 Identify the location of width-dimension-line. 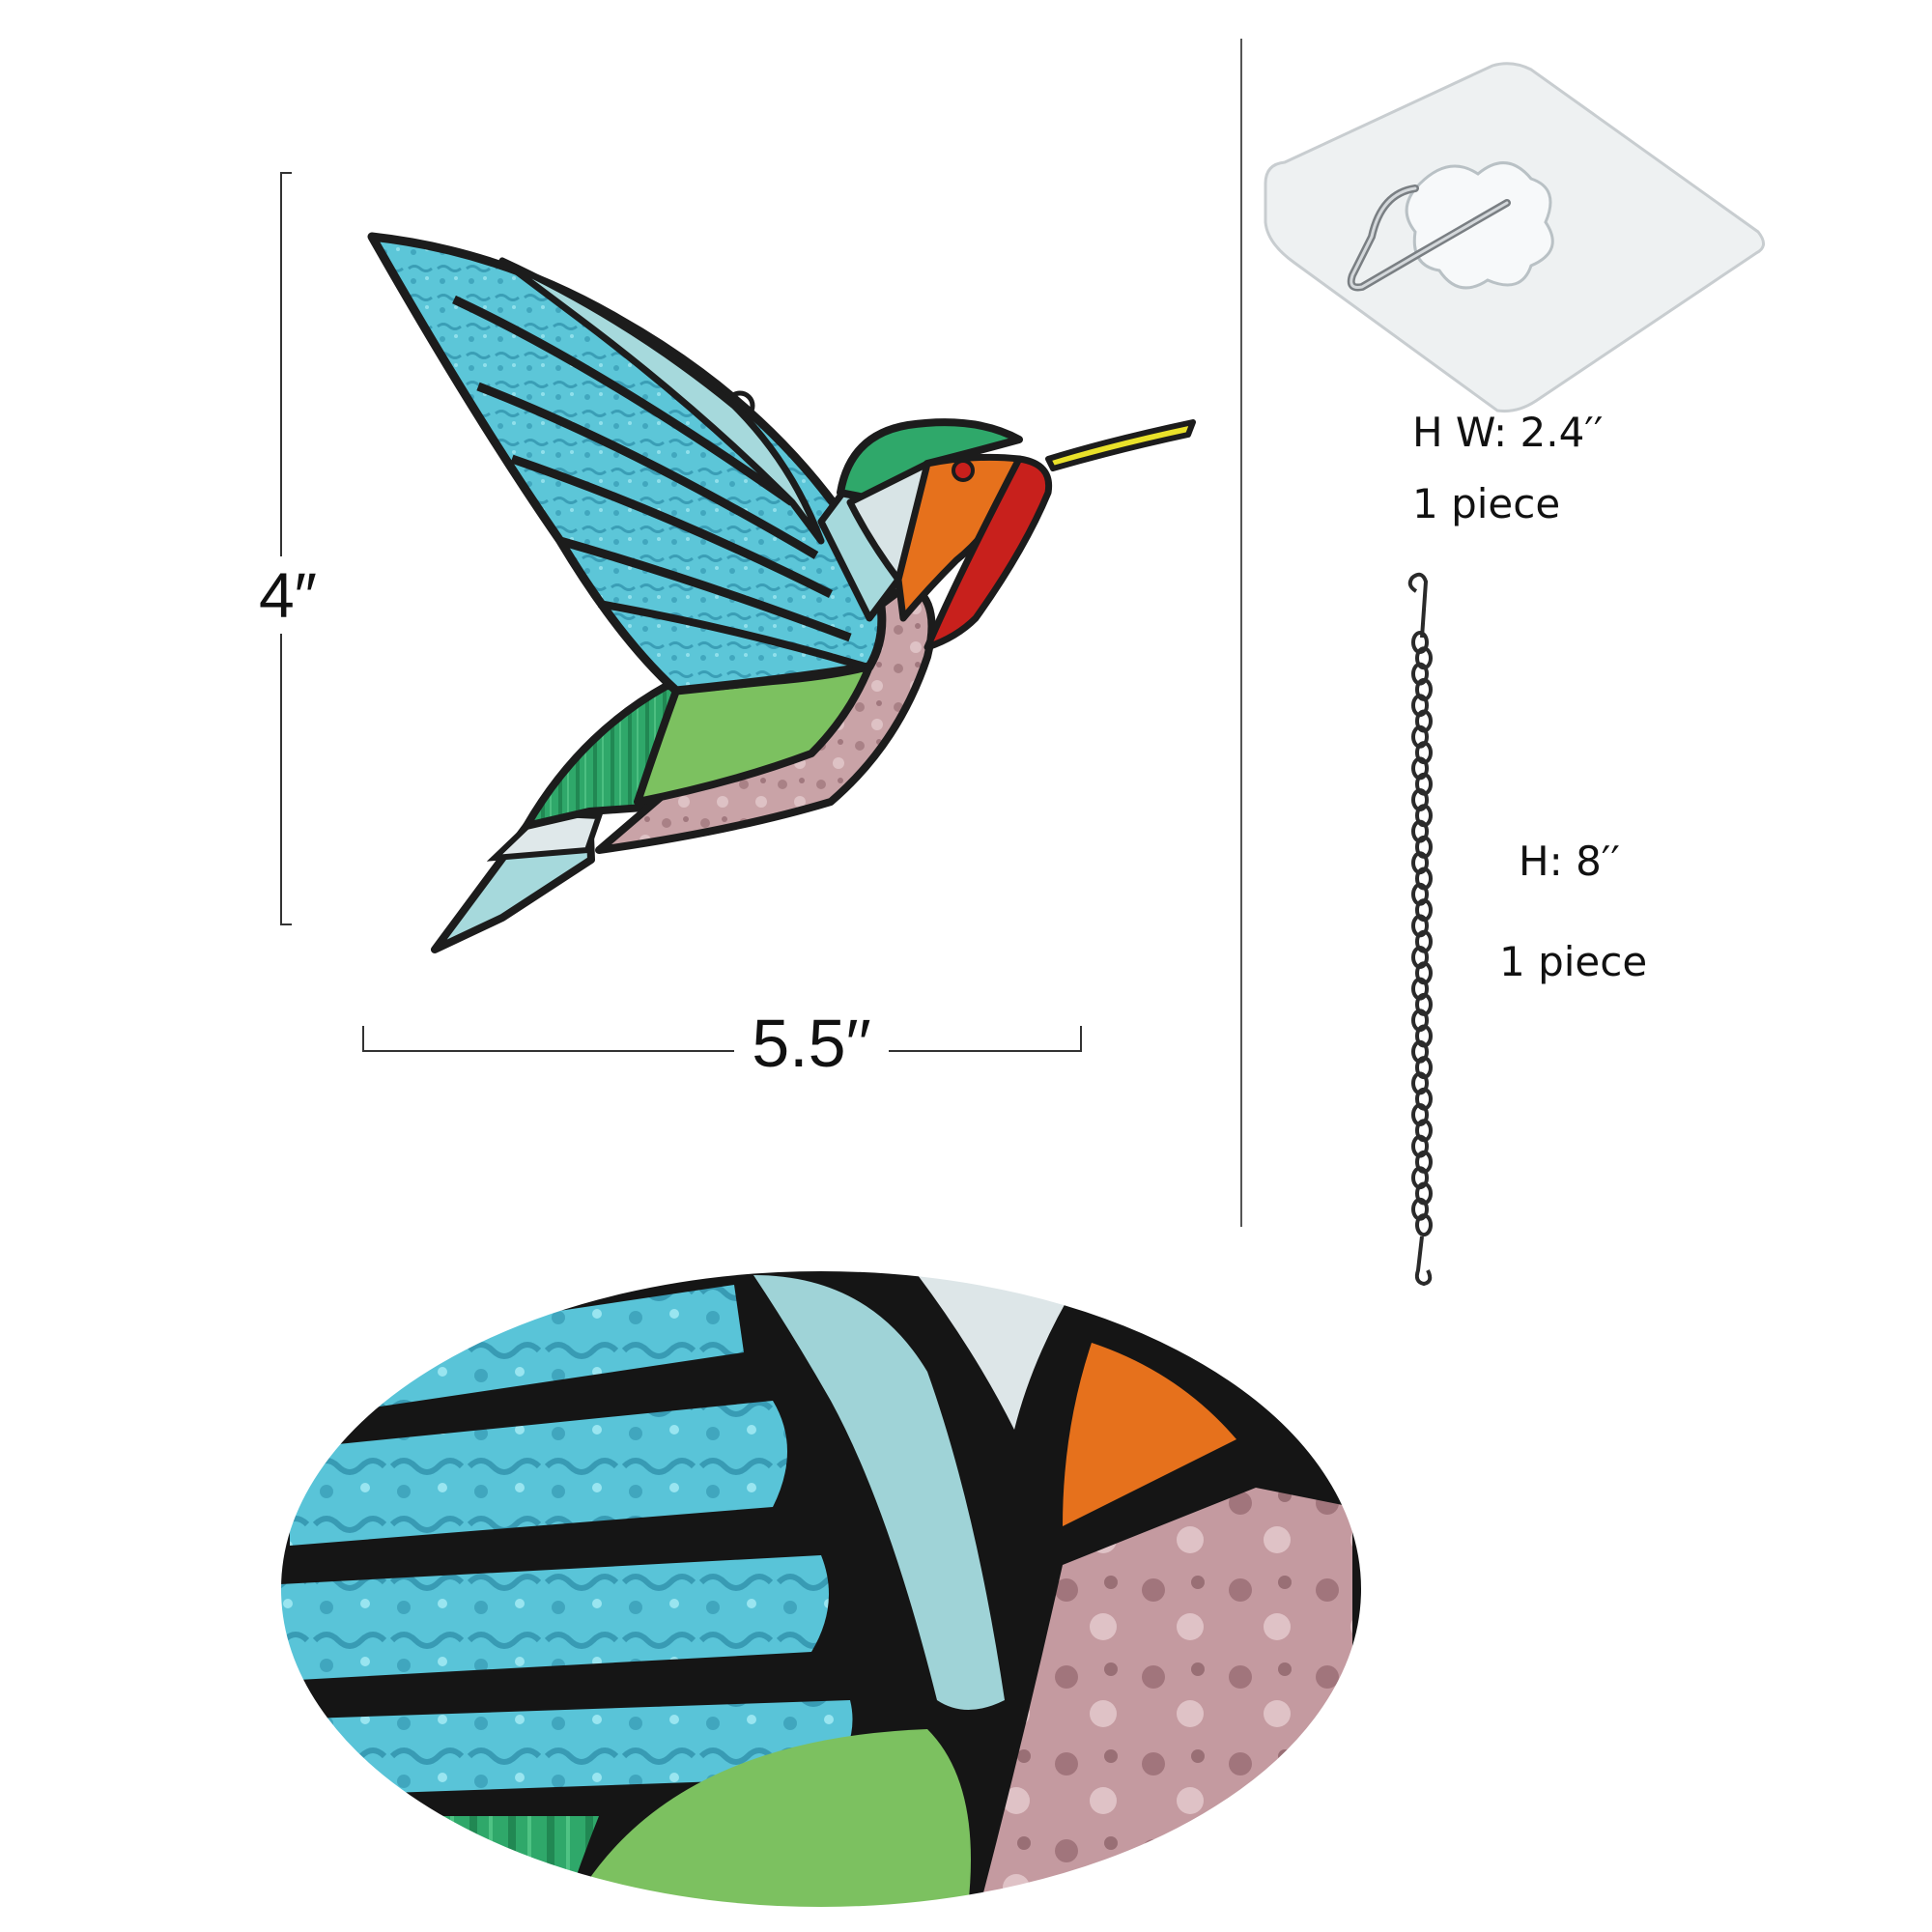
(722, 1051).